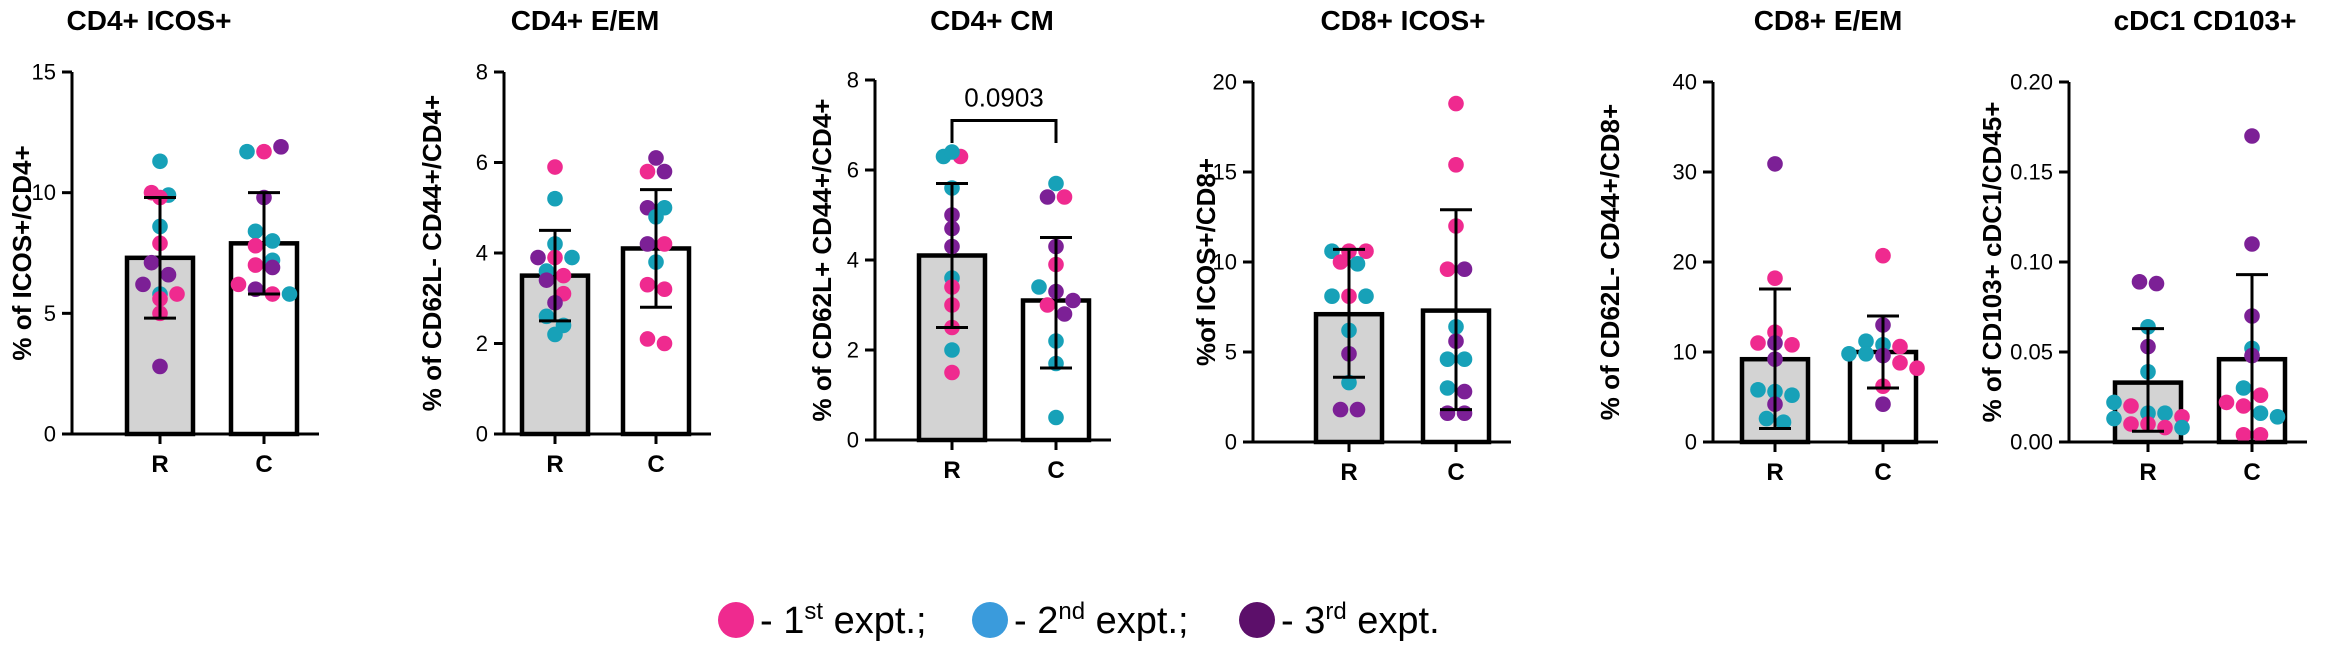 This screenshot has width=2327, height=646. I want to click on y-tick-label: 10, so click(1685, 352).